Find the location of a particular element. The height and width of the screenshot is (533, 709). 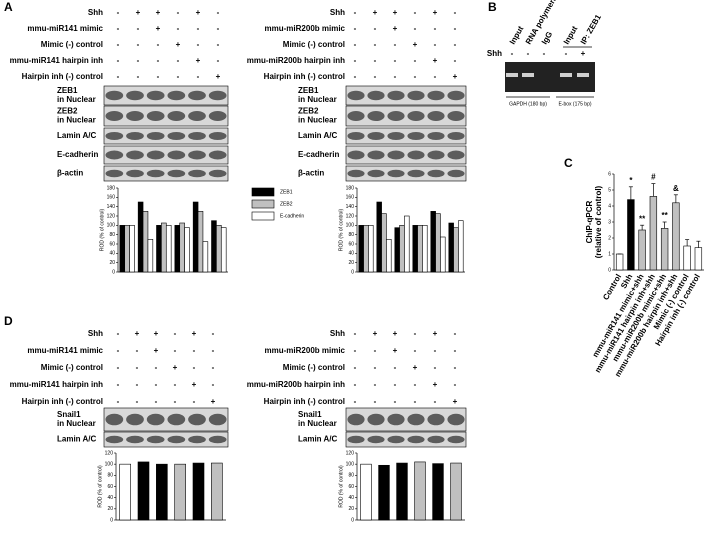

treatment-label: mmu-miR200b mimic is located at coordinates (305, 28).